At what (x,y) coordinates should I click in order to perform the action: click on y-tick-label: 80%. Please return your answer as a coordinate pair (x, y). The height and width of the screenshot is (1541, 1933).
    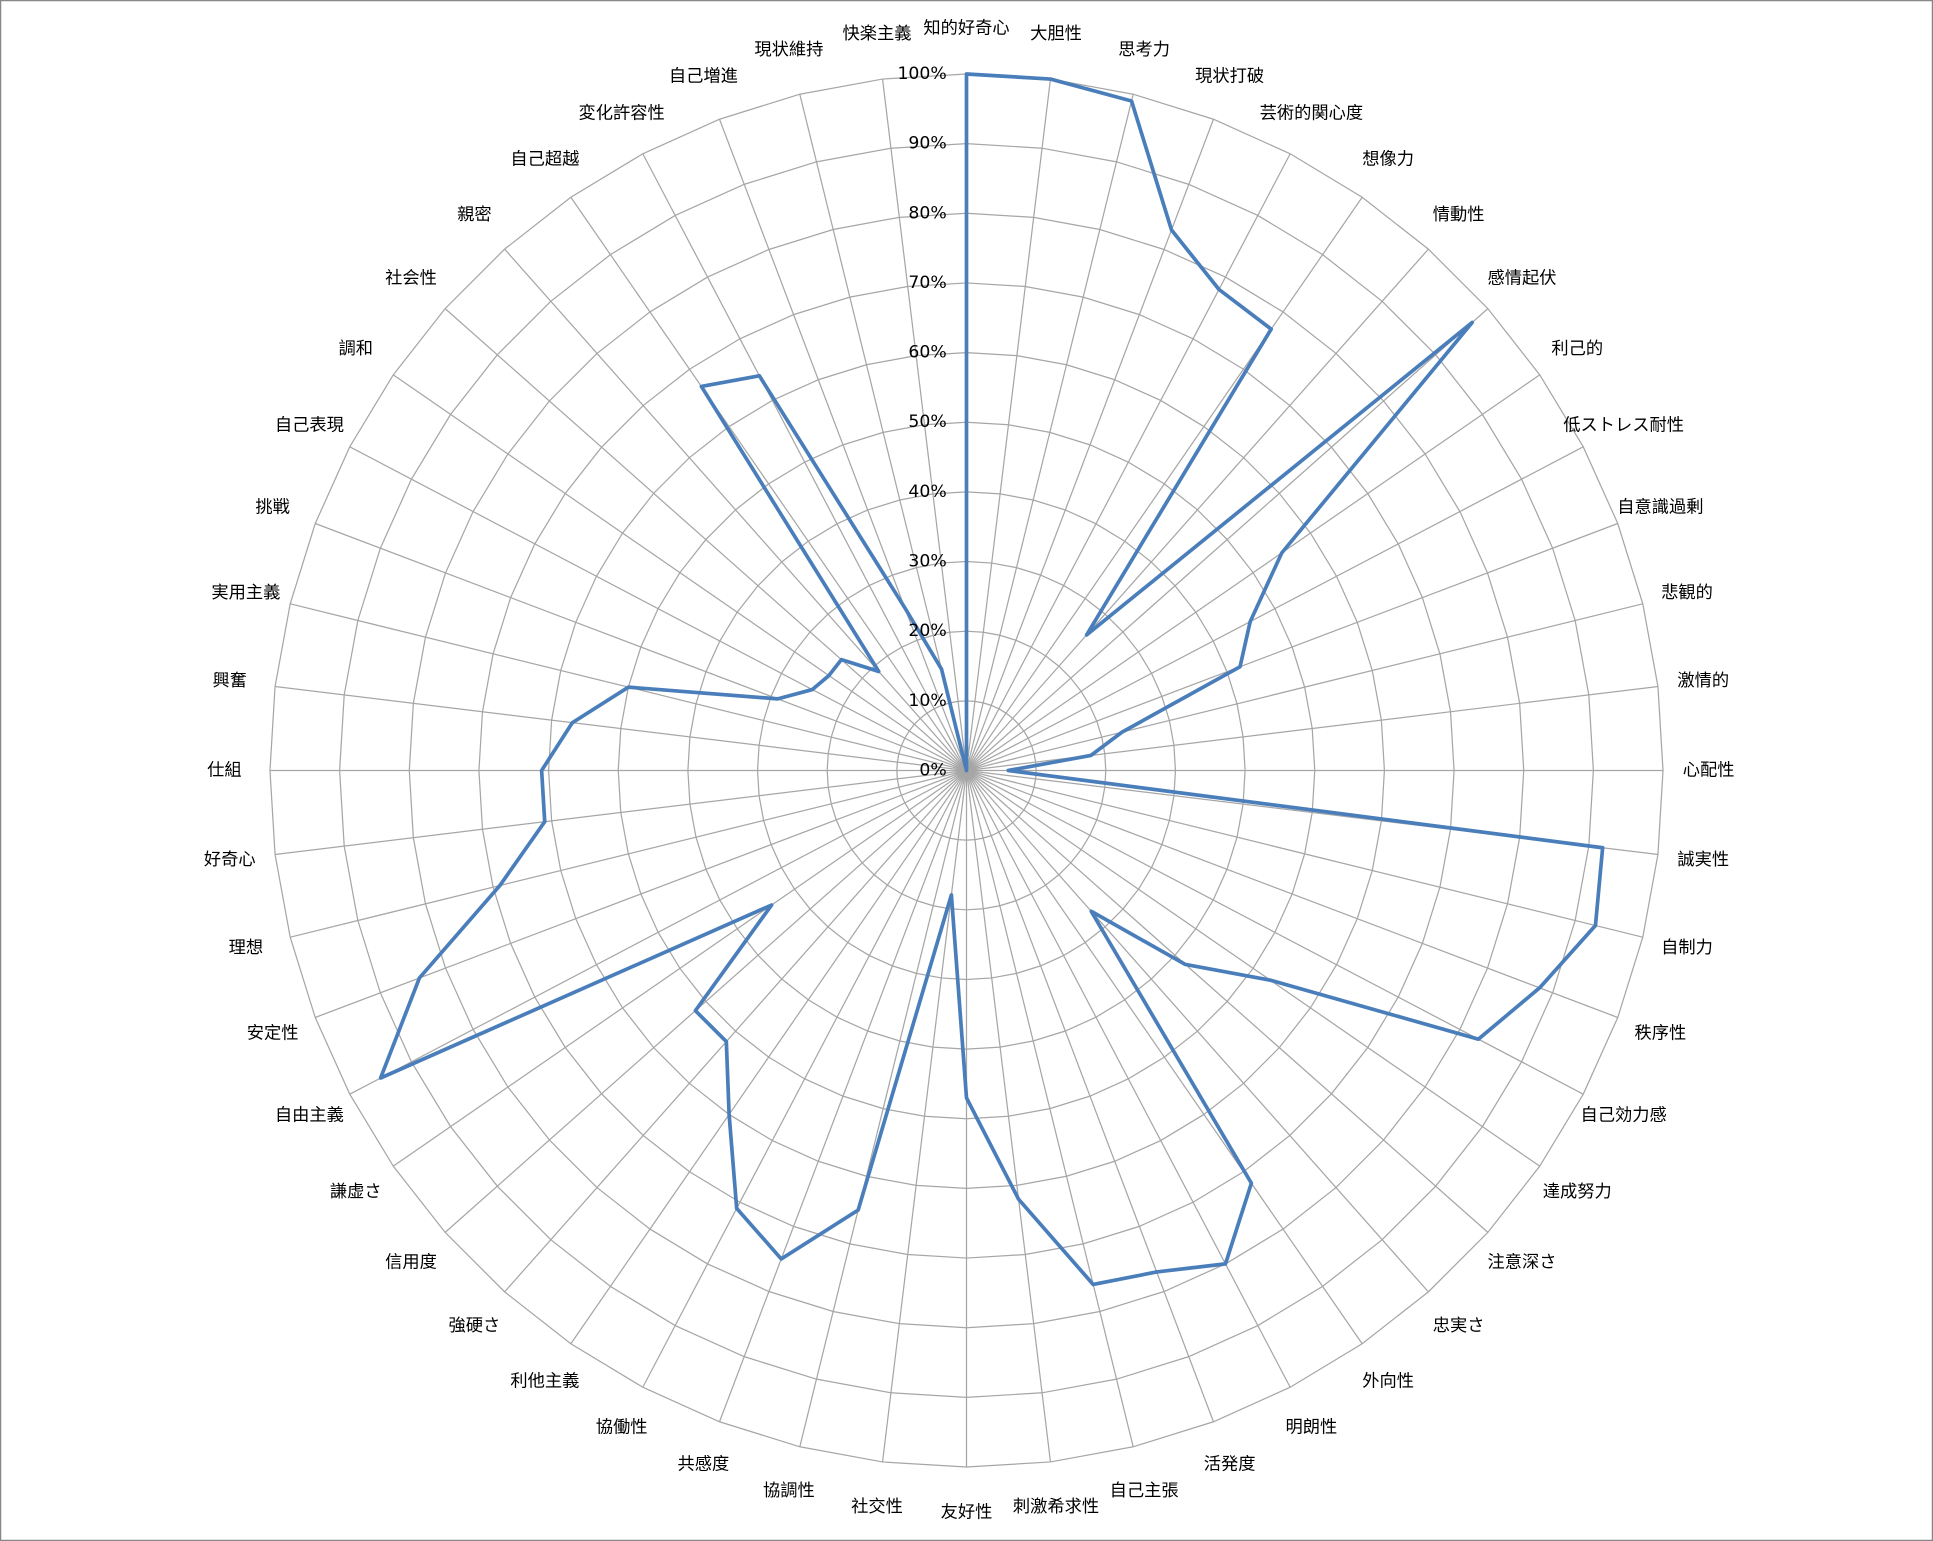
    Looking at the image, I should click on (927, 213).